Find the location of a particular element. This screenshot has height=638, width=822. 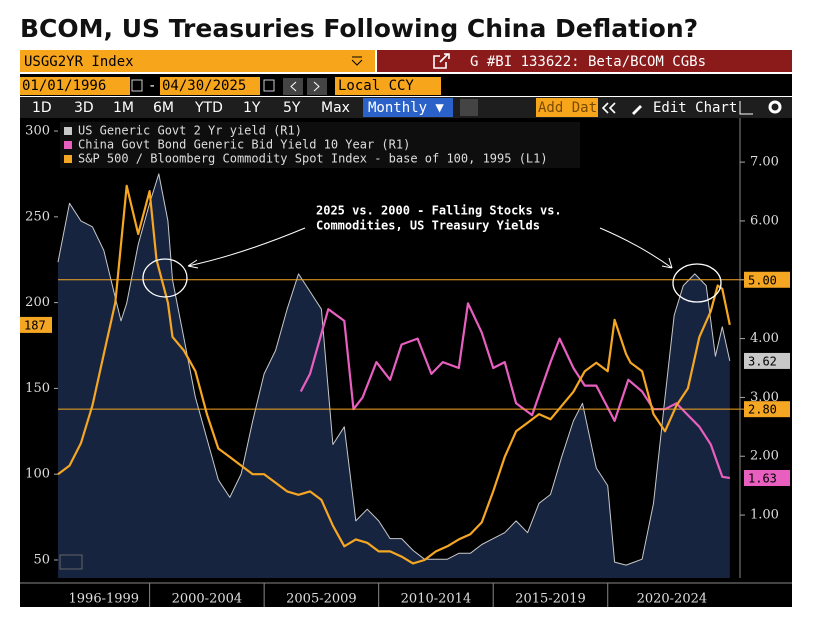

prev-button is located at coordinates (293, 86).